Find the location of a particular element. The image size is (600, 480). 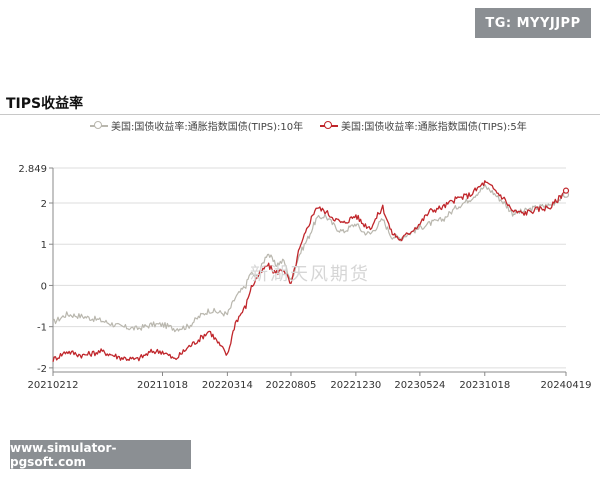

legend-item-5y: 美国:国债收益率:通胀指数国债(TIPS):5年 is located at coordinates (423, 125).